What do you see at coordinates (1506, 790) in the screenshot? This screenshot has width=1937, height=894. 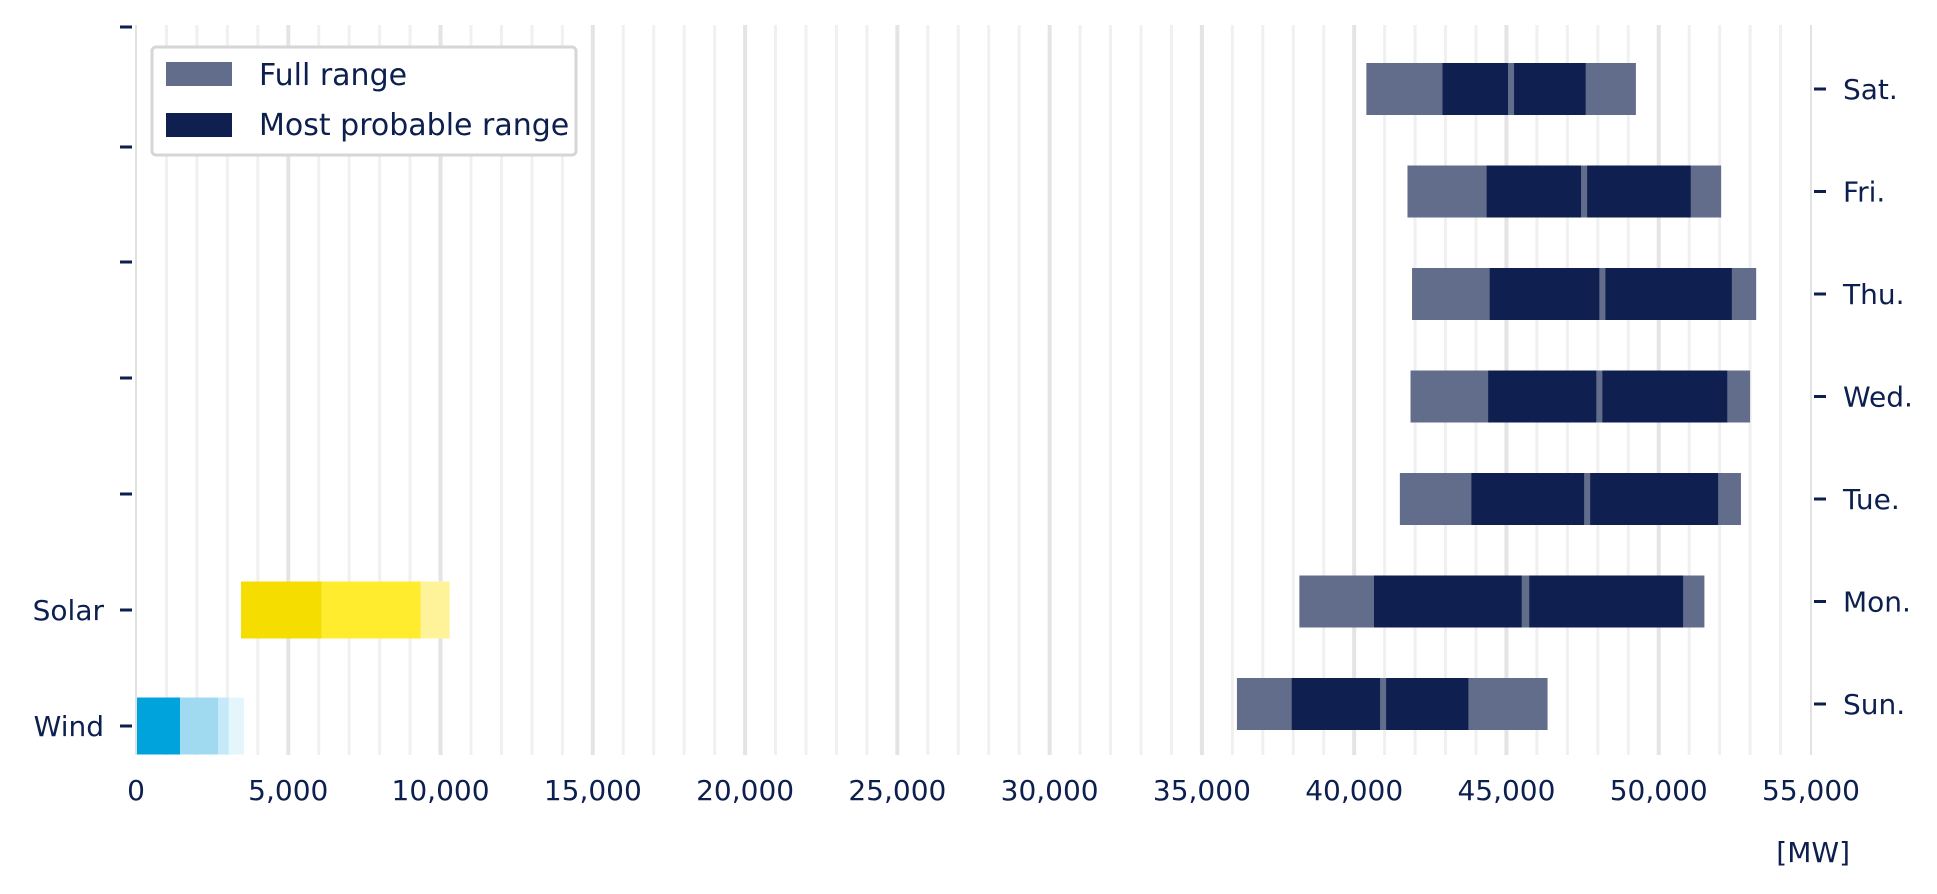 I see `x-tick-label: 45,000` at bounding box center [1506, 790].